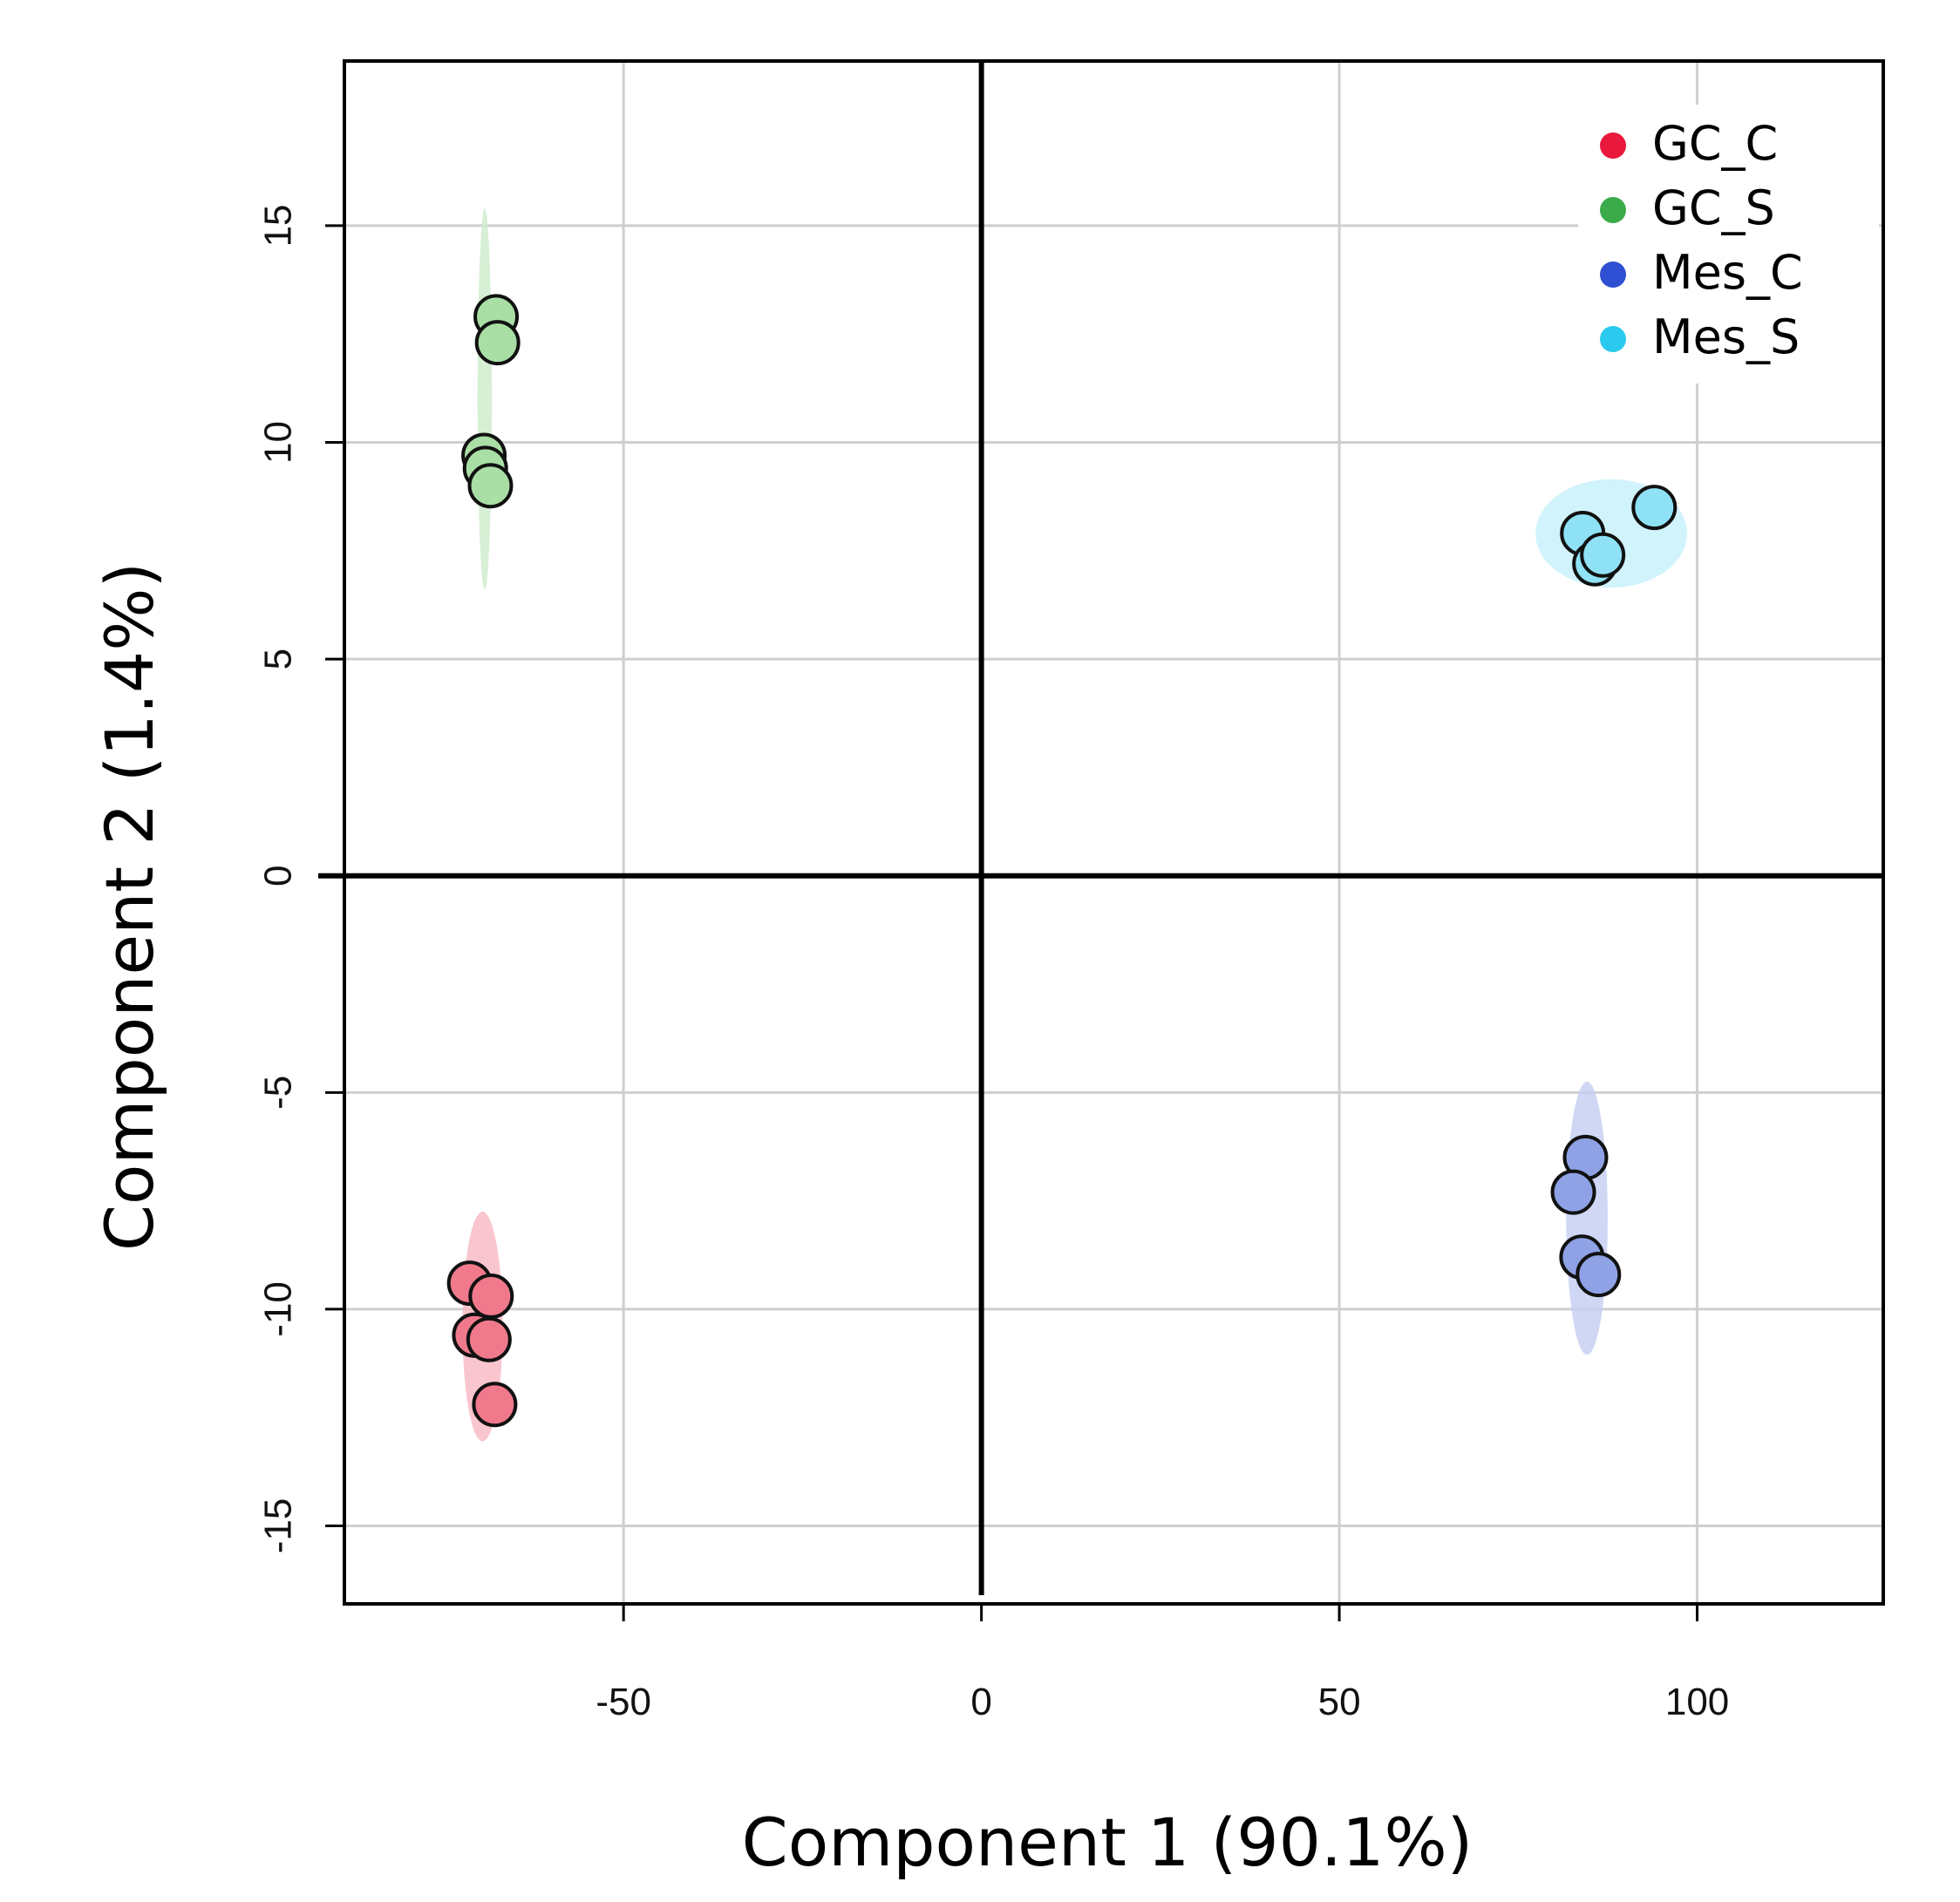 This screenshot has height=1902, width=1960. What do you see at coordinates (1715, 143) in the screenshot?
I see `legend-label-GC_C: GC_C` at bounding box center [1715, 143].